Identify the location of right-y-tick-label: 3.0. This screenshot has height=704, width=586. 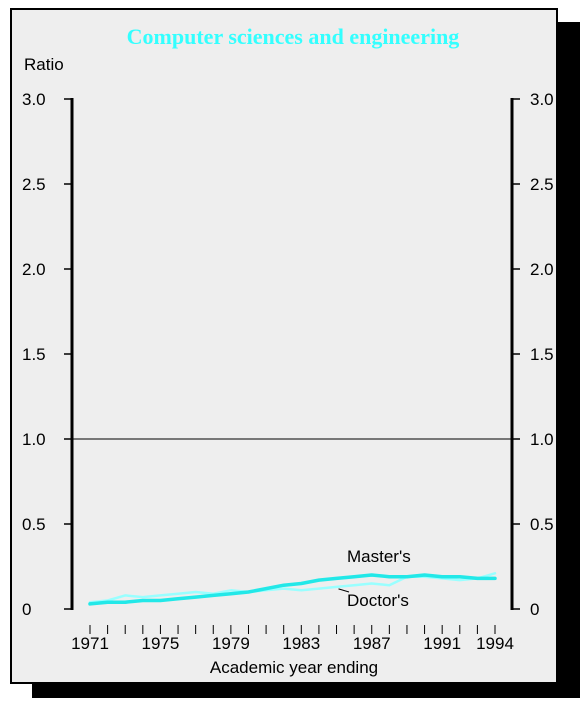
(542, 99).